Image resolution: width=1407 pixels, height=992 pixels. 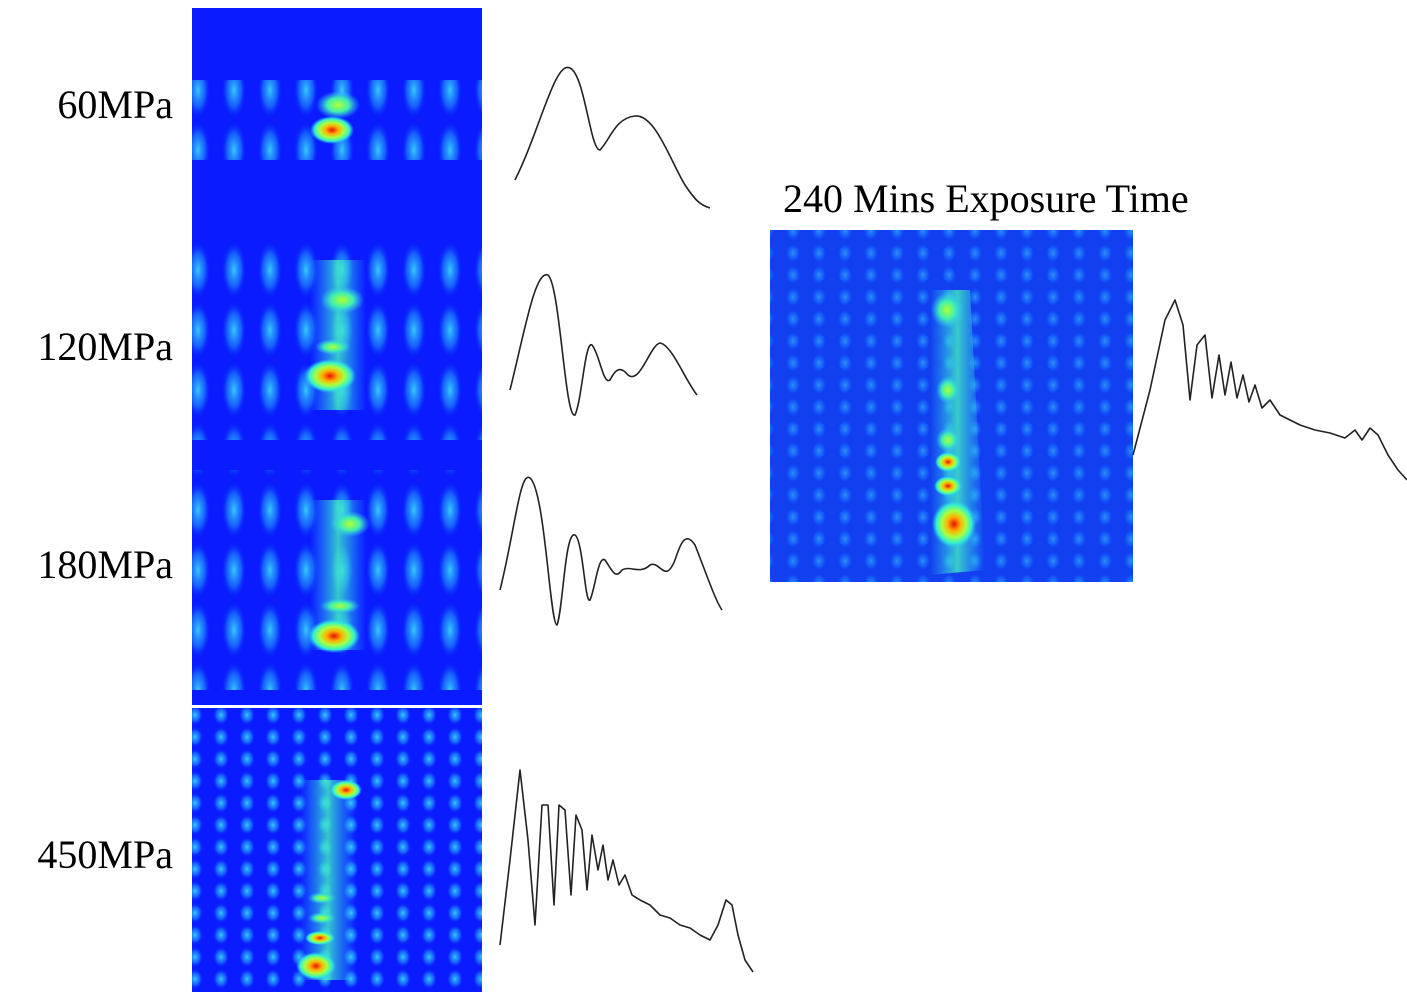 I want to click on pressure-label: 120MPa, so click(x=105, y=346).